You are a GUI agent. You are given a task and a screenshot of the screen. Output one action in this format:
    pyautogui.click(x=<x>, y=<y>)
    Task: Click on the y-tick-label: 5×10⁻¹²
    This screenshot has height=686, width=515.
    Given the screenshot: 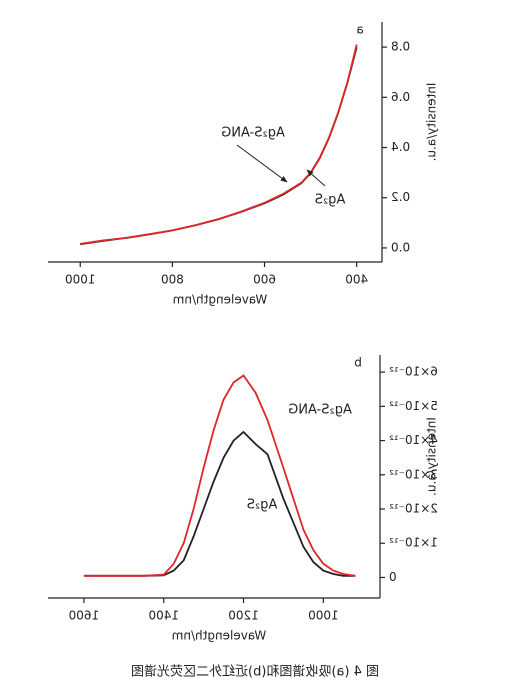 What is the action you would take?
    pyautogui.click(x=413, y=406)
    